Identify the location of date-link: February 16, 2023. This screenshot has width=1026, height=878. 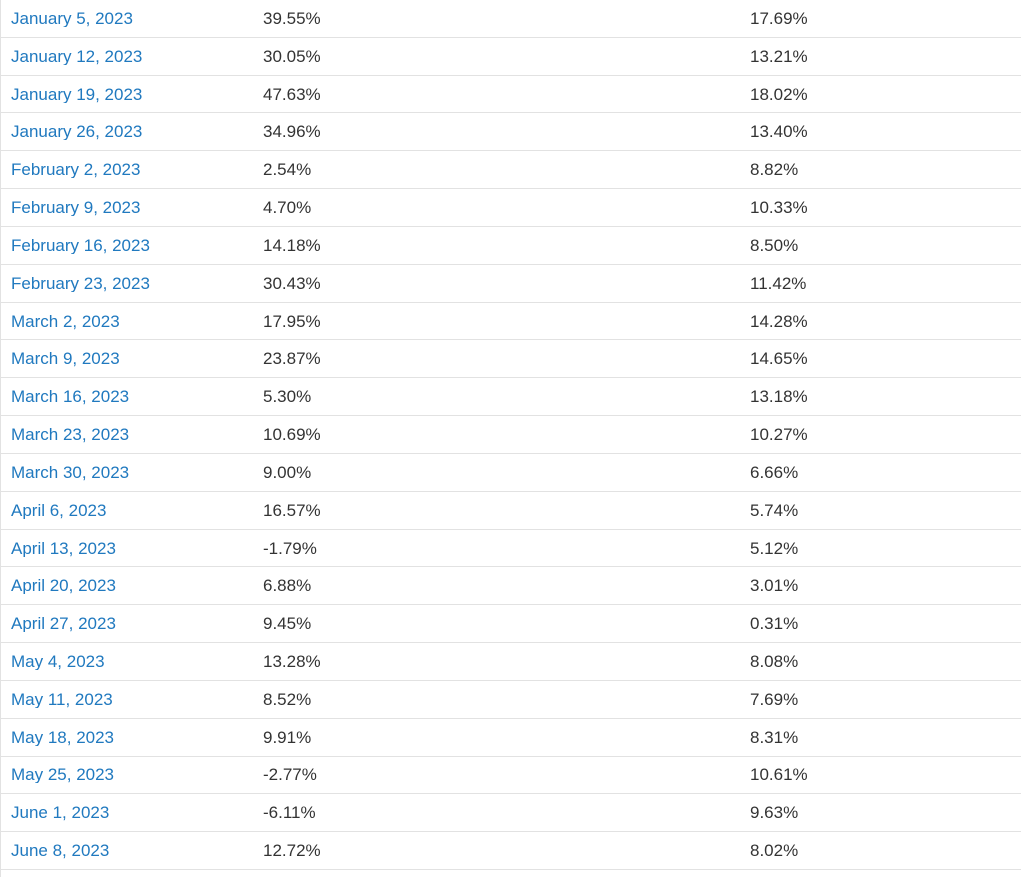
(80, 245).